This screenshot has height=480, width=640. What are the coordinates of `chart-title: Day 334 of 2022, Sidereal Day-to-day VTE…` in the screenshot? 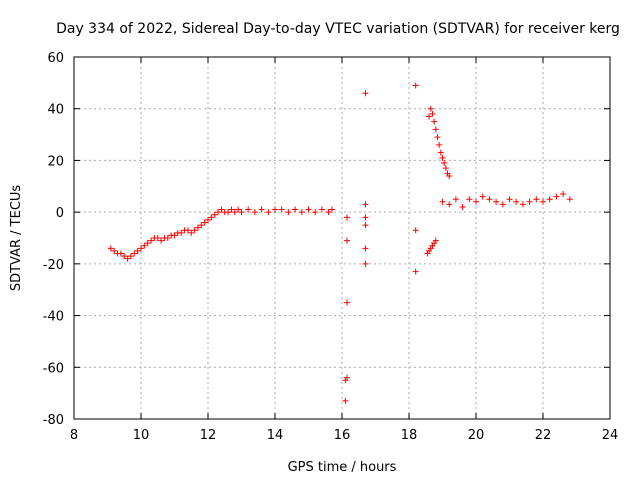 It's located at (338, 29).